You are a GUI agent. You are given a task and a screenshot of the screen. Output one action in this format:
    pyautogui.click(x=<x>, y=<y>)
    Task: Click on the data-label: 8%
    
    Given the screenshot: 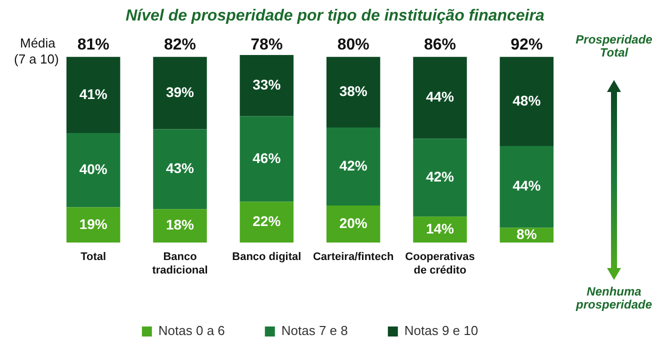 What is the action you would take?
    pyautogui.click(x=527, y=234)
    